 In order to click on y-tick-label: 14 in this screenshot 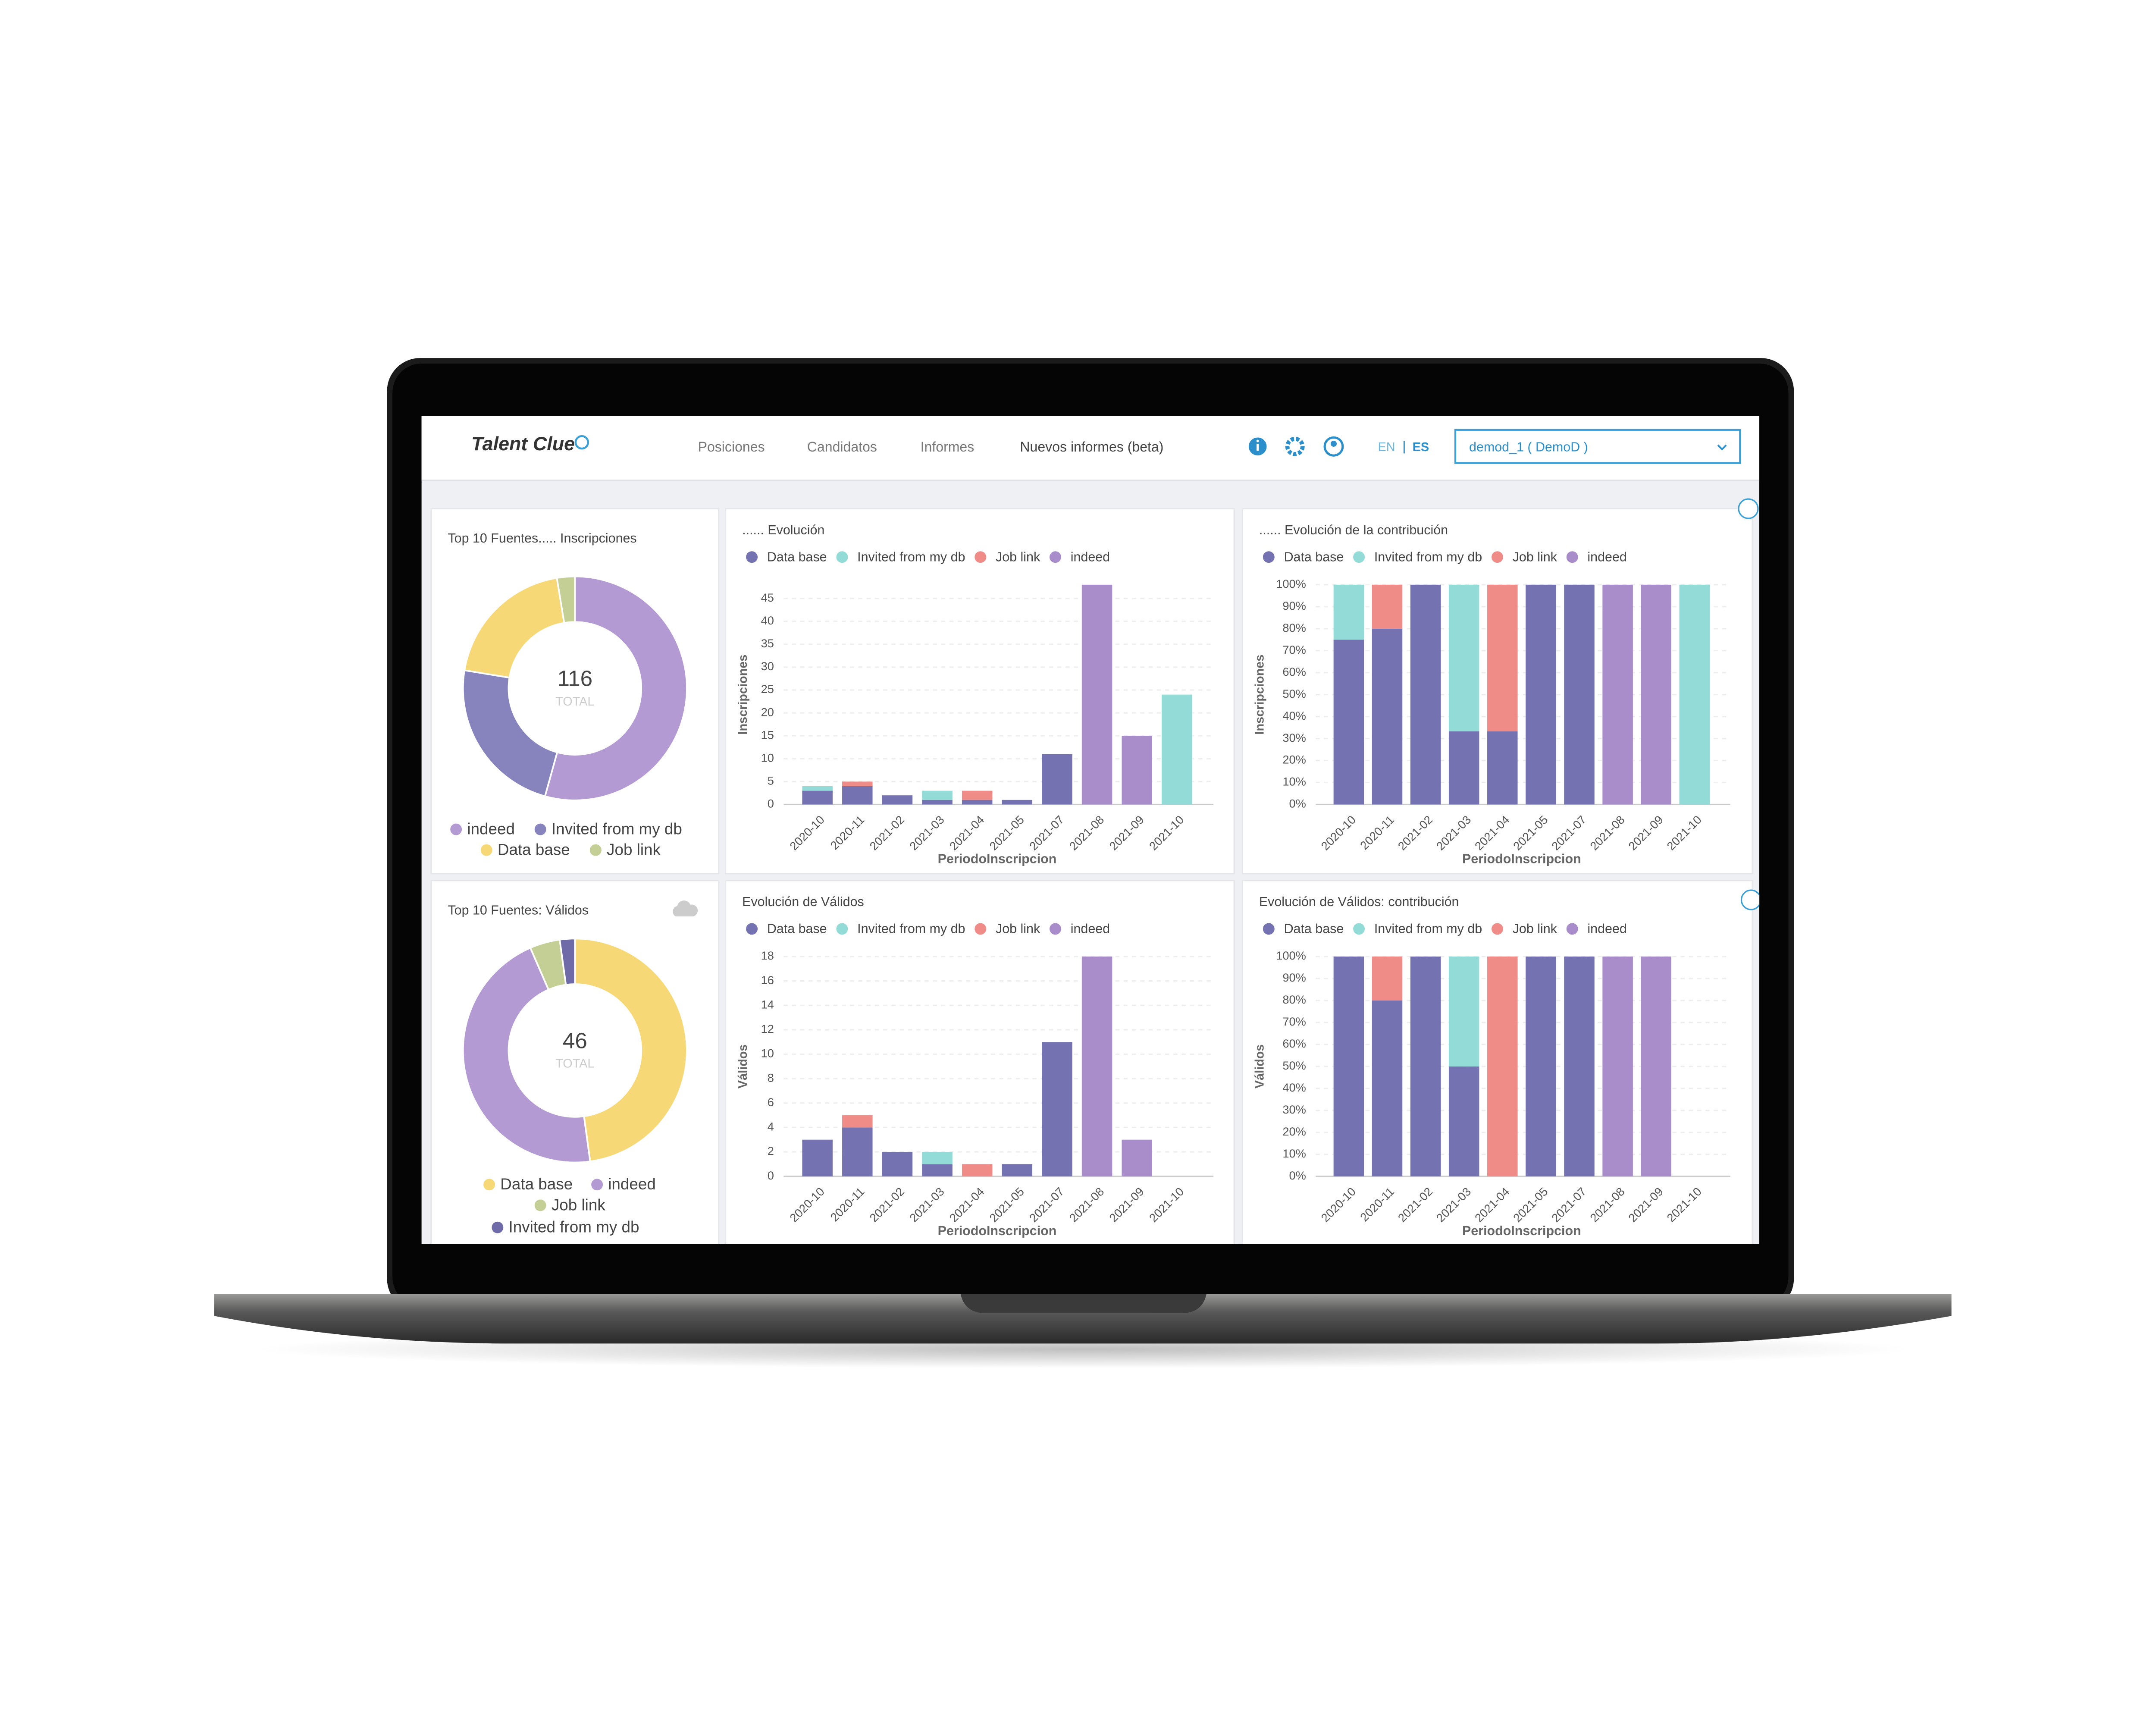, I will do `click(767, 1004)`.